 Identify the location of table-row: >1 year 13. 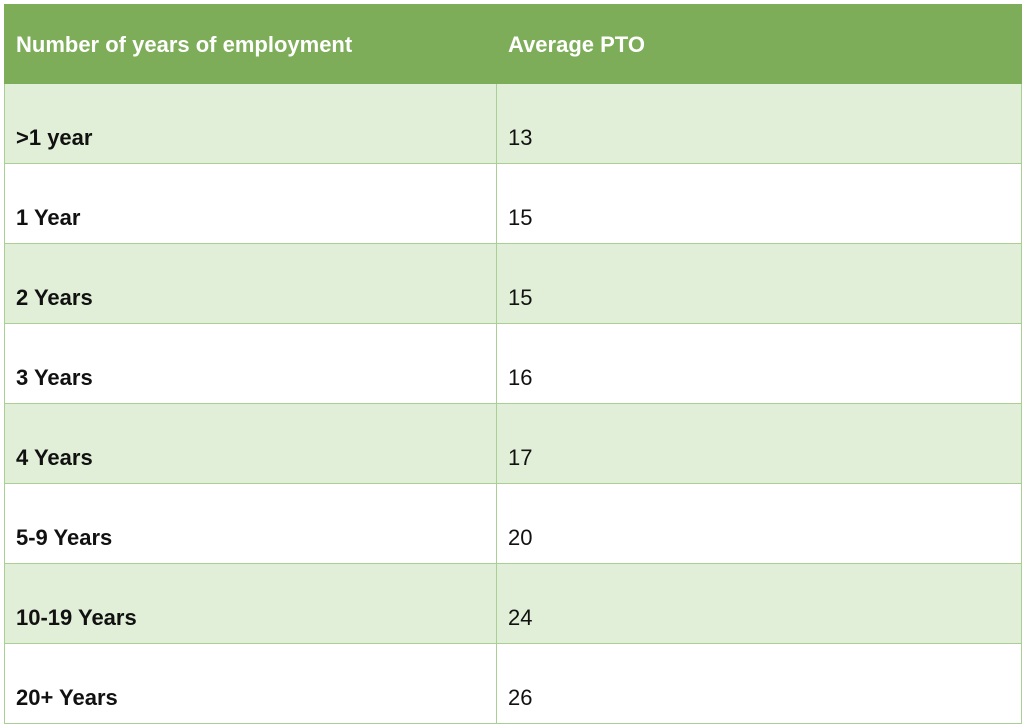
(513, 123).